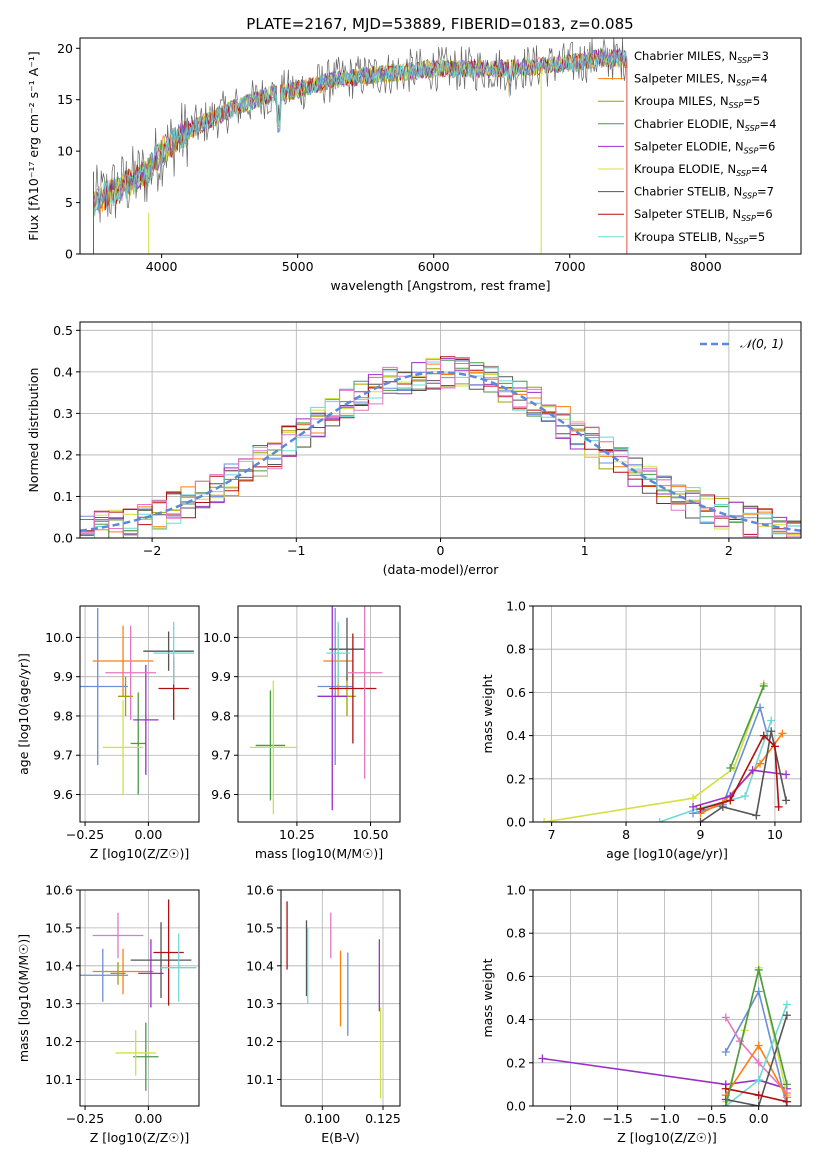 This screenshot has width=819, height=1170. Describe the element at coordinates (162, 266) in the screenshot. I see `x-tick-label: 4000` at that location.